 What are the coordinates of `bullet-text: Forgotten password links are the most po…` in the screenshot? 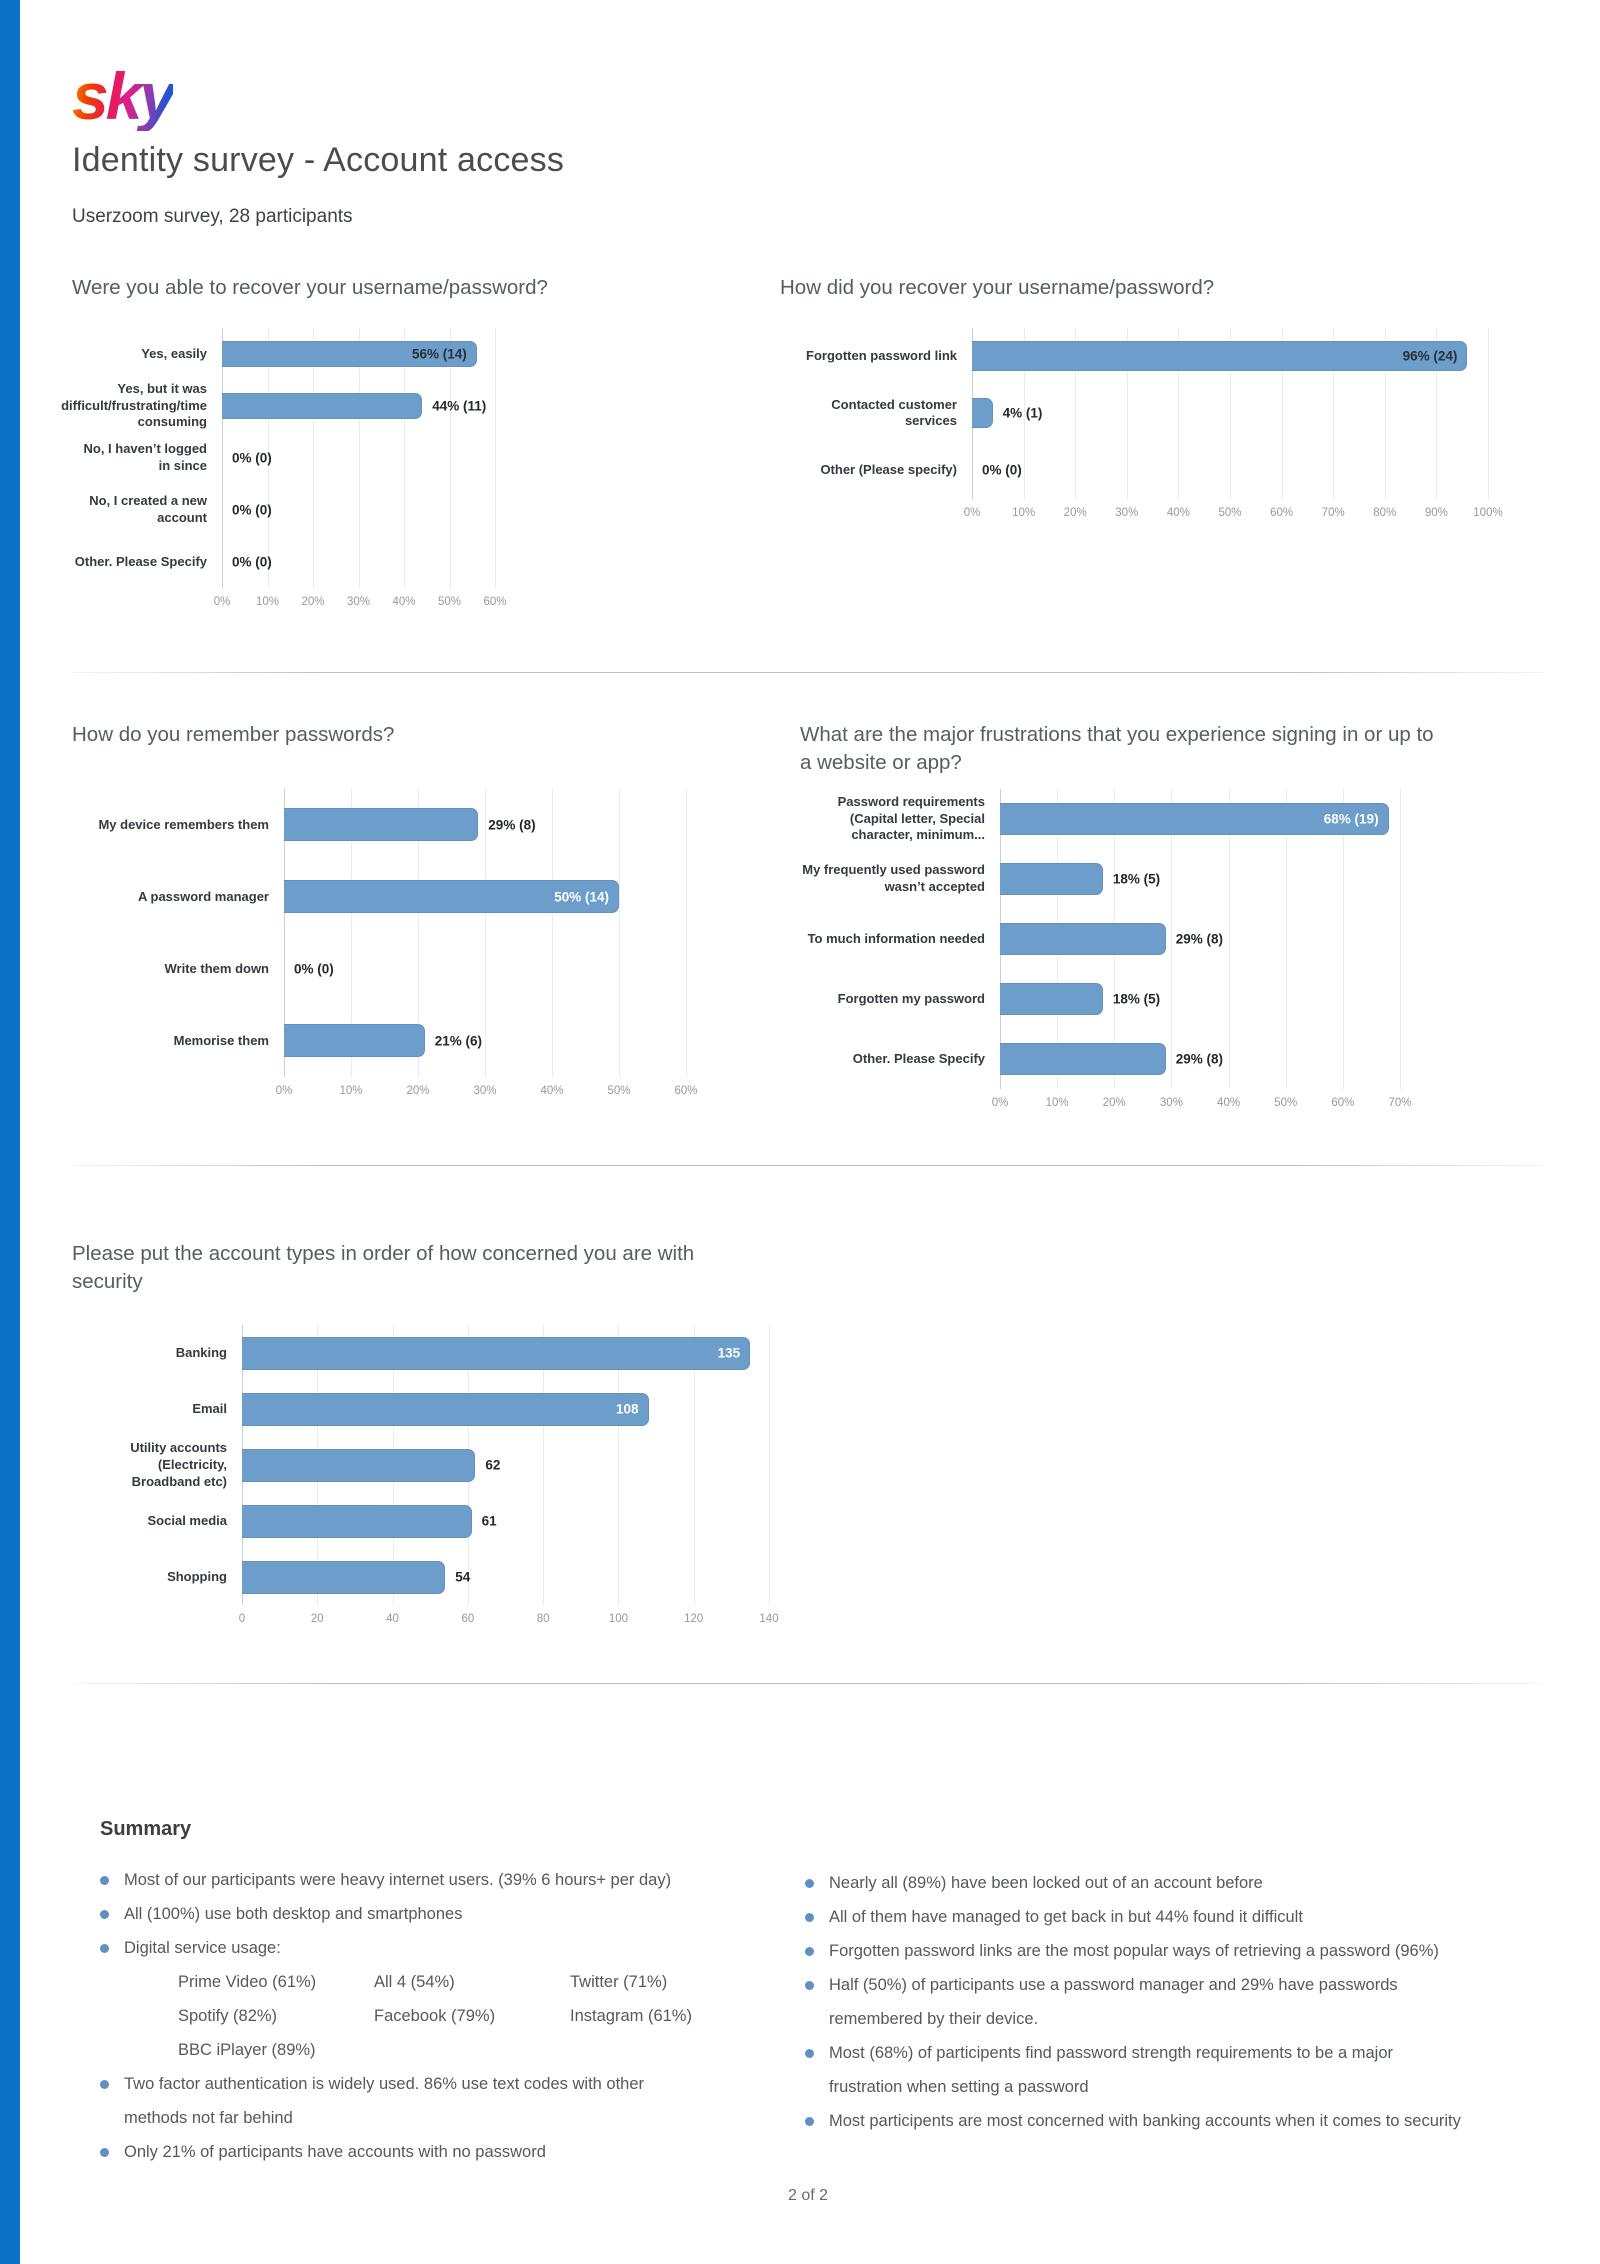 It's located at (1134, 1951).